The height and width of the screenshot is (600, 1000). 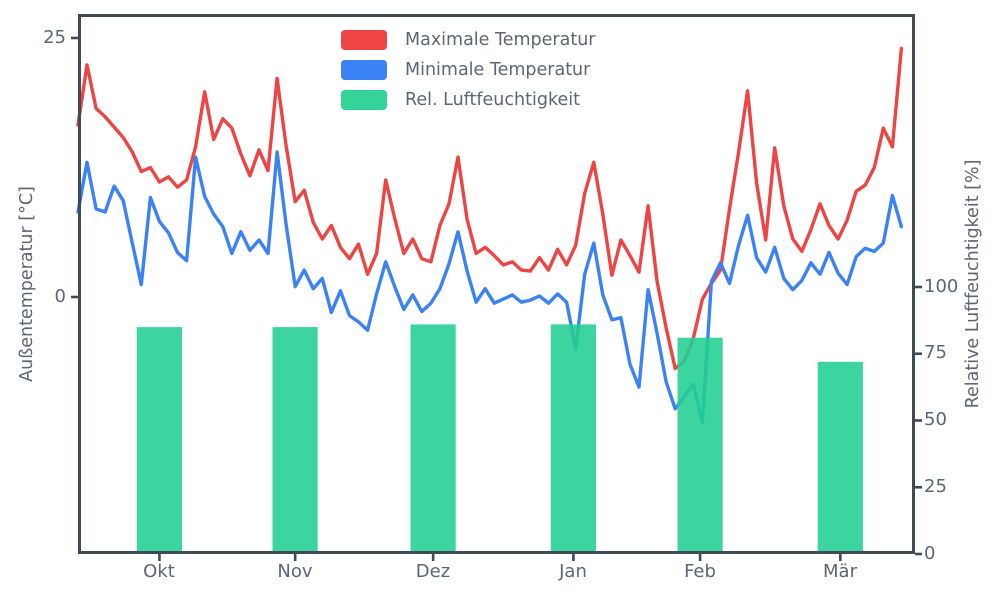 I want to click on x-tick-label-mar: Mär, so click(x=840, y=571).